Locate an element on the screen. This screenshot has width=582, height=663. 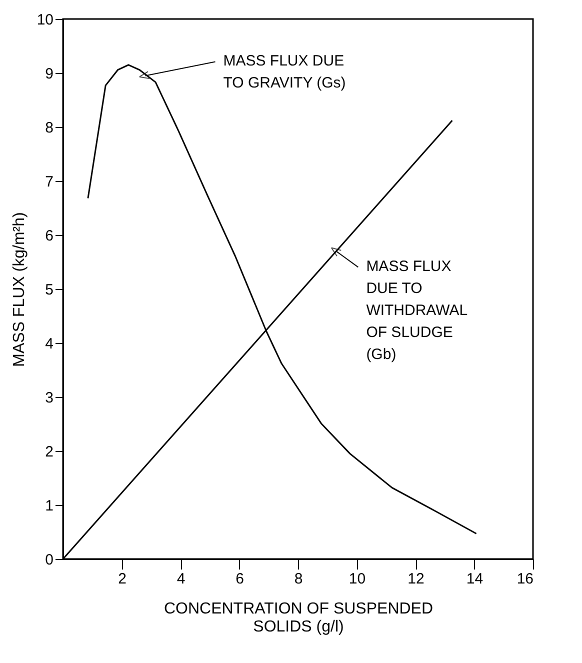
x-tick-label: 14 is located at coordinates (475, 579).